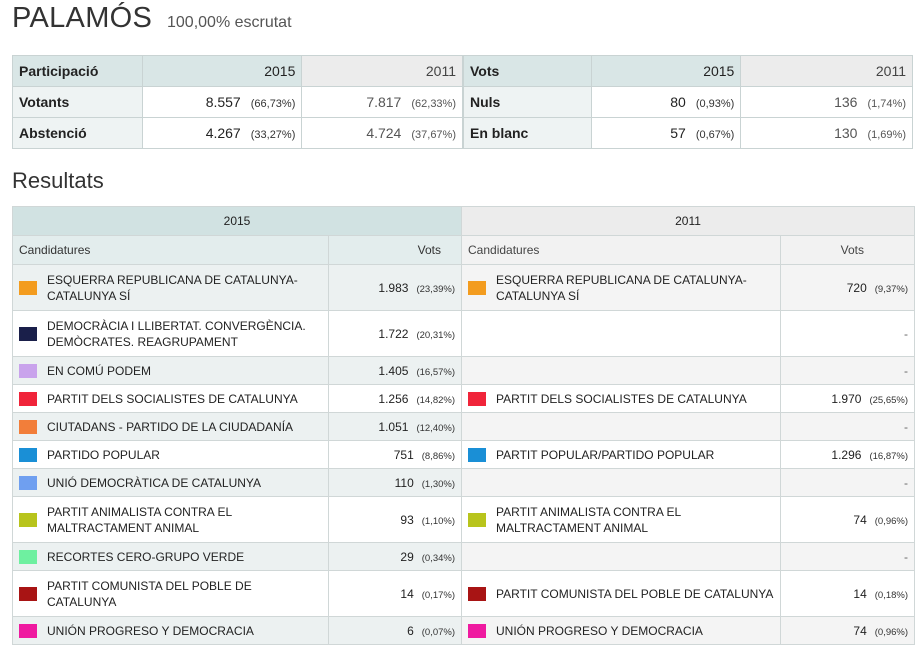 This screenshot has width=924, height=645. What do you see at coordinates (273, 135) in the screenshot?
I see `percent-2015: (33,27%)` at bounding box center [273, 135].